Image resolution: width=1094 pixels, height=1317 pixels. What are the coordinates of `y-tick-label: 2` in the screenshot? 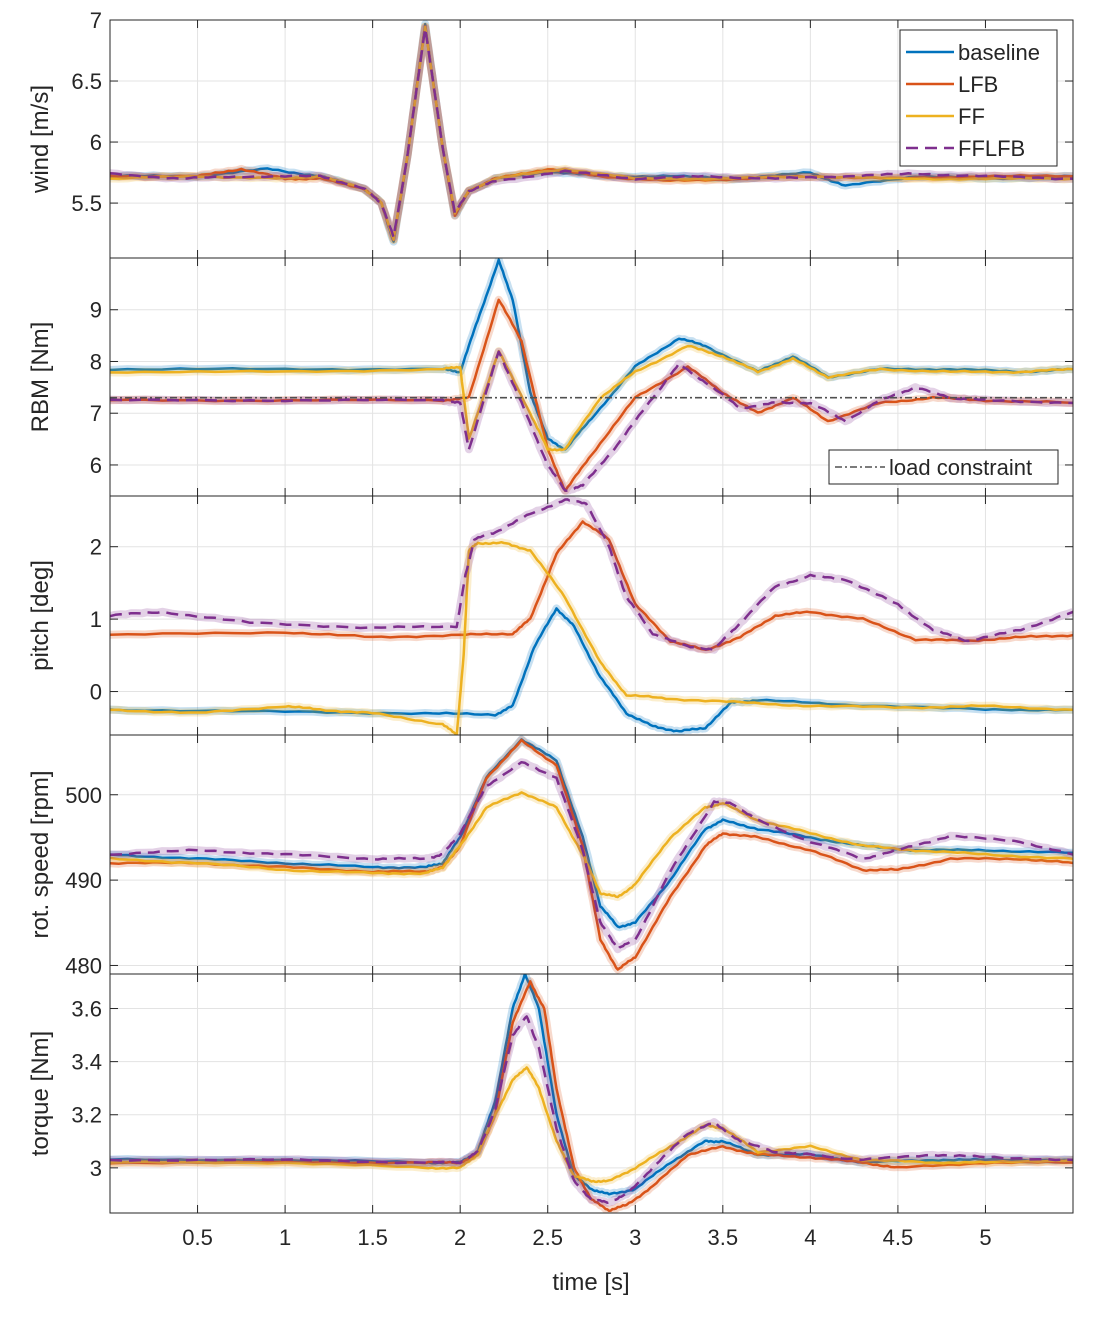 It's located at (96, 547).